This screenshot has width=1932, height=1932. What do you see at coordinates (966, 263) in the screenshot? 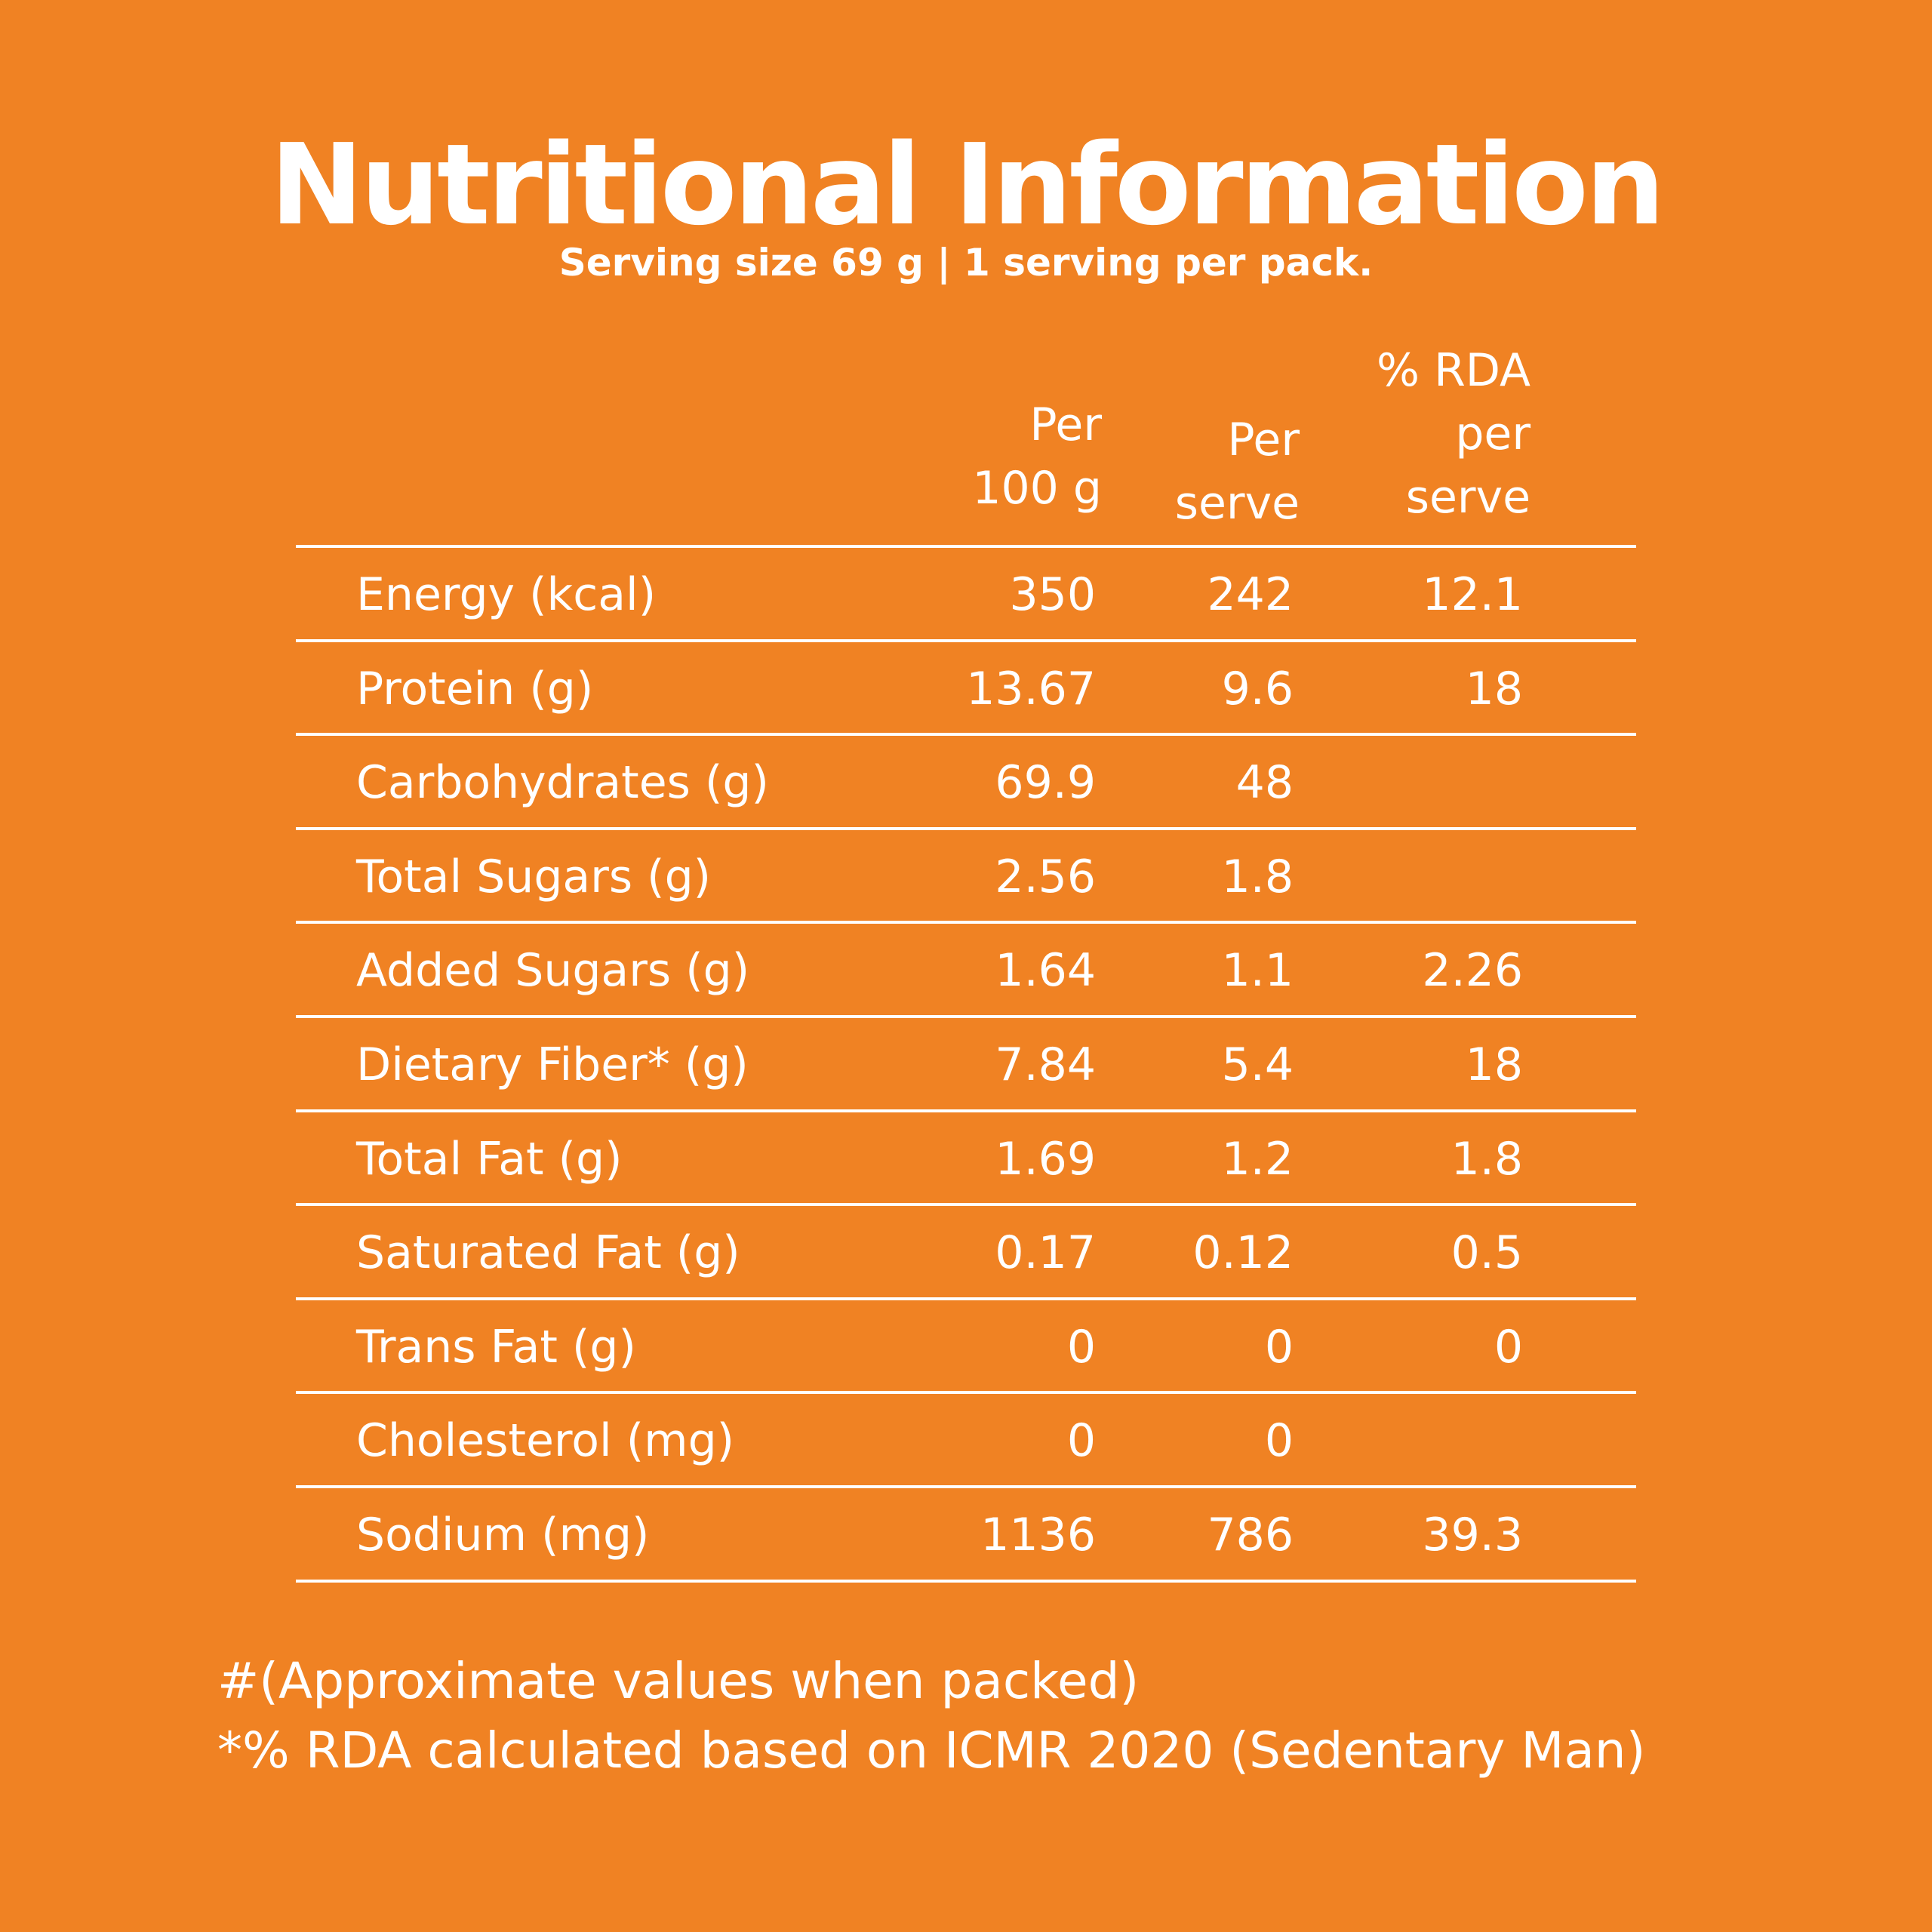
I see `serving-info: Serving size 69 g | 1 serving per pack.` at bounding box center [966, 263].